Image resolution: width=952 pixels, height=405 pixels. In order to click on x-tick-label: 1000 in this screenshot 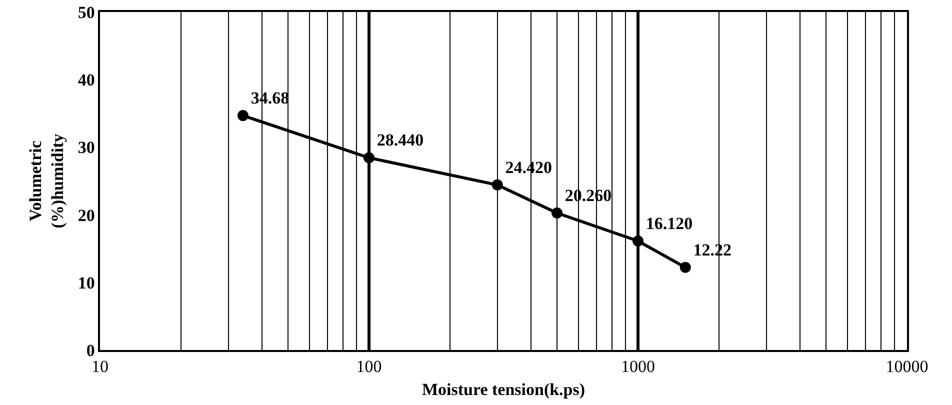, I will do `click(638, 366)`.